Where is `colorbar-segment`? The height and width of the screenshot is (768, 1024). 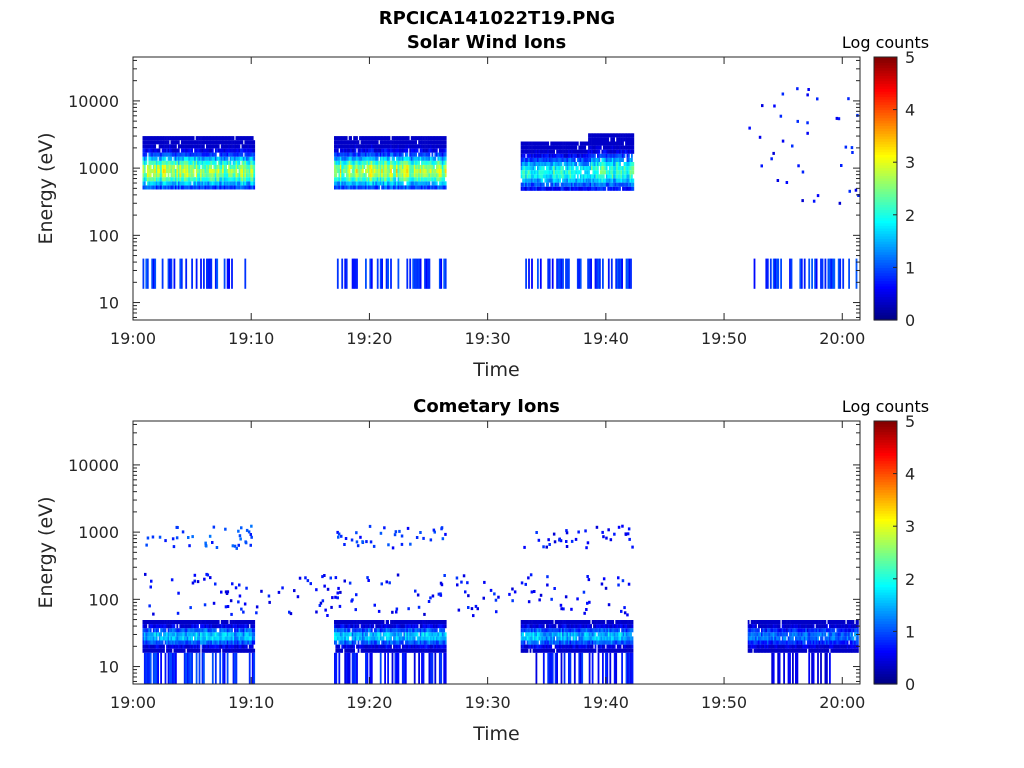
colorbar-segment is located at coordinates (885, 319).